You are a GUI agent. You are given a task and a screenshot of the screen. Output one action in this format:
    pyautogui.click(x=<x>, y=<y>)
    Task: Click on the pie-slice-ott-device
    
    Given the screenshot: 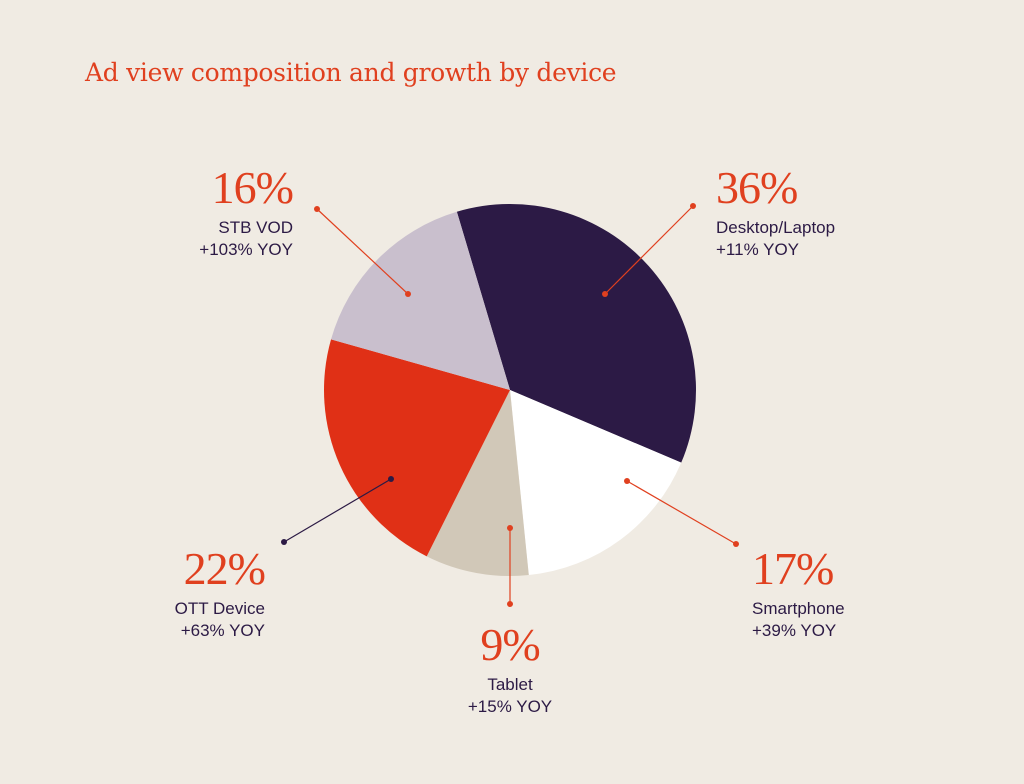 What is the action you would take?
    pyautogui.click(x=417, y=448)
    